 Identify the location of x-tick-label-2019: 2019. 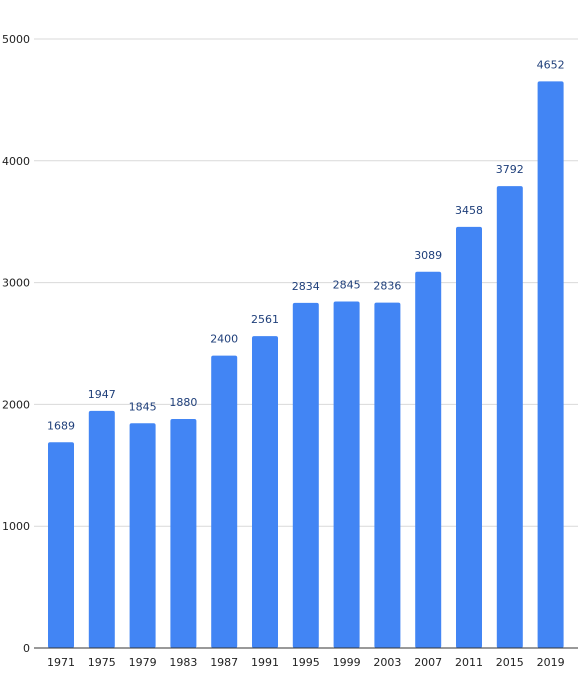
(551, 662).